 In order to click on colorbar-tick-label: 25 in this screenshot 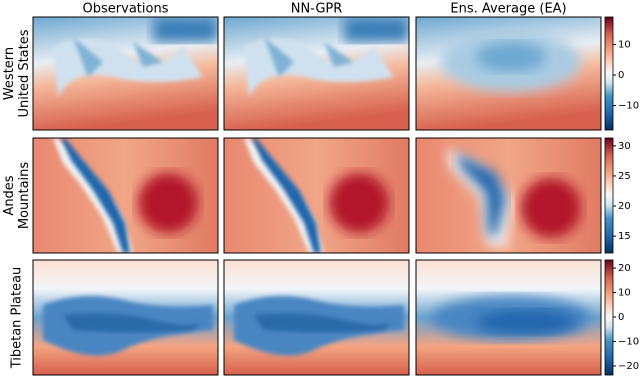, I will do `click(624, 176)`.